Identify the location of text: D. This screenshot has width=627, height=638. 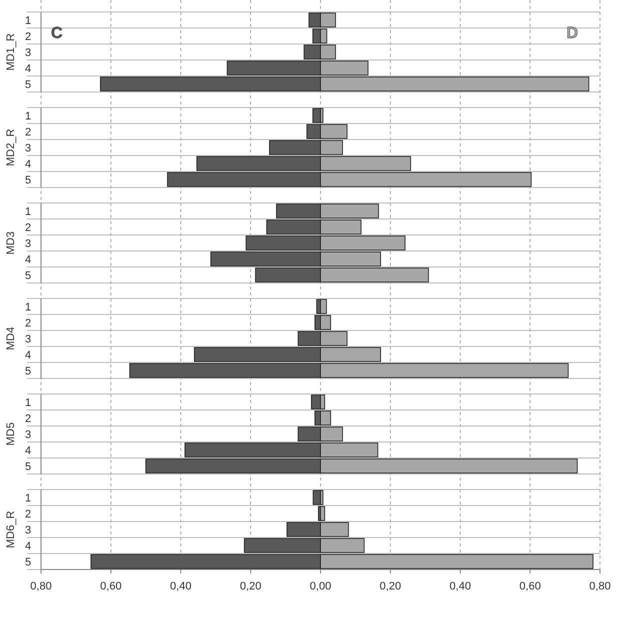
(572, 33).